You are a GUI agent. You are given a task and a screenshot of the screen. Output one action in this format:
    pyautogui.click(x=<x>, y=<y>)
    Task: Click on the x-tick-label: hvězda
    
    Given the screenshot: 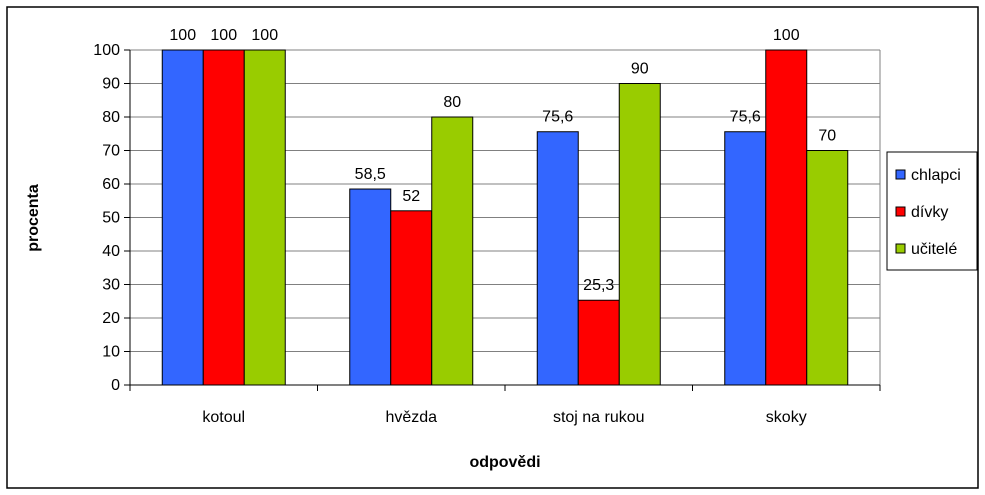 What is the action you would take?
    pyautogui.click(x=411, y=417)
    